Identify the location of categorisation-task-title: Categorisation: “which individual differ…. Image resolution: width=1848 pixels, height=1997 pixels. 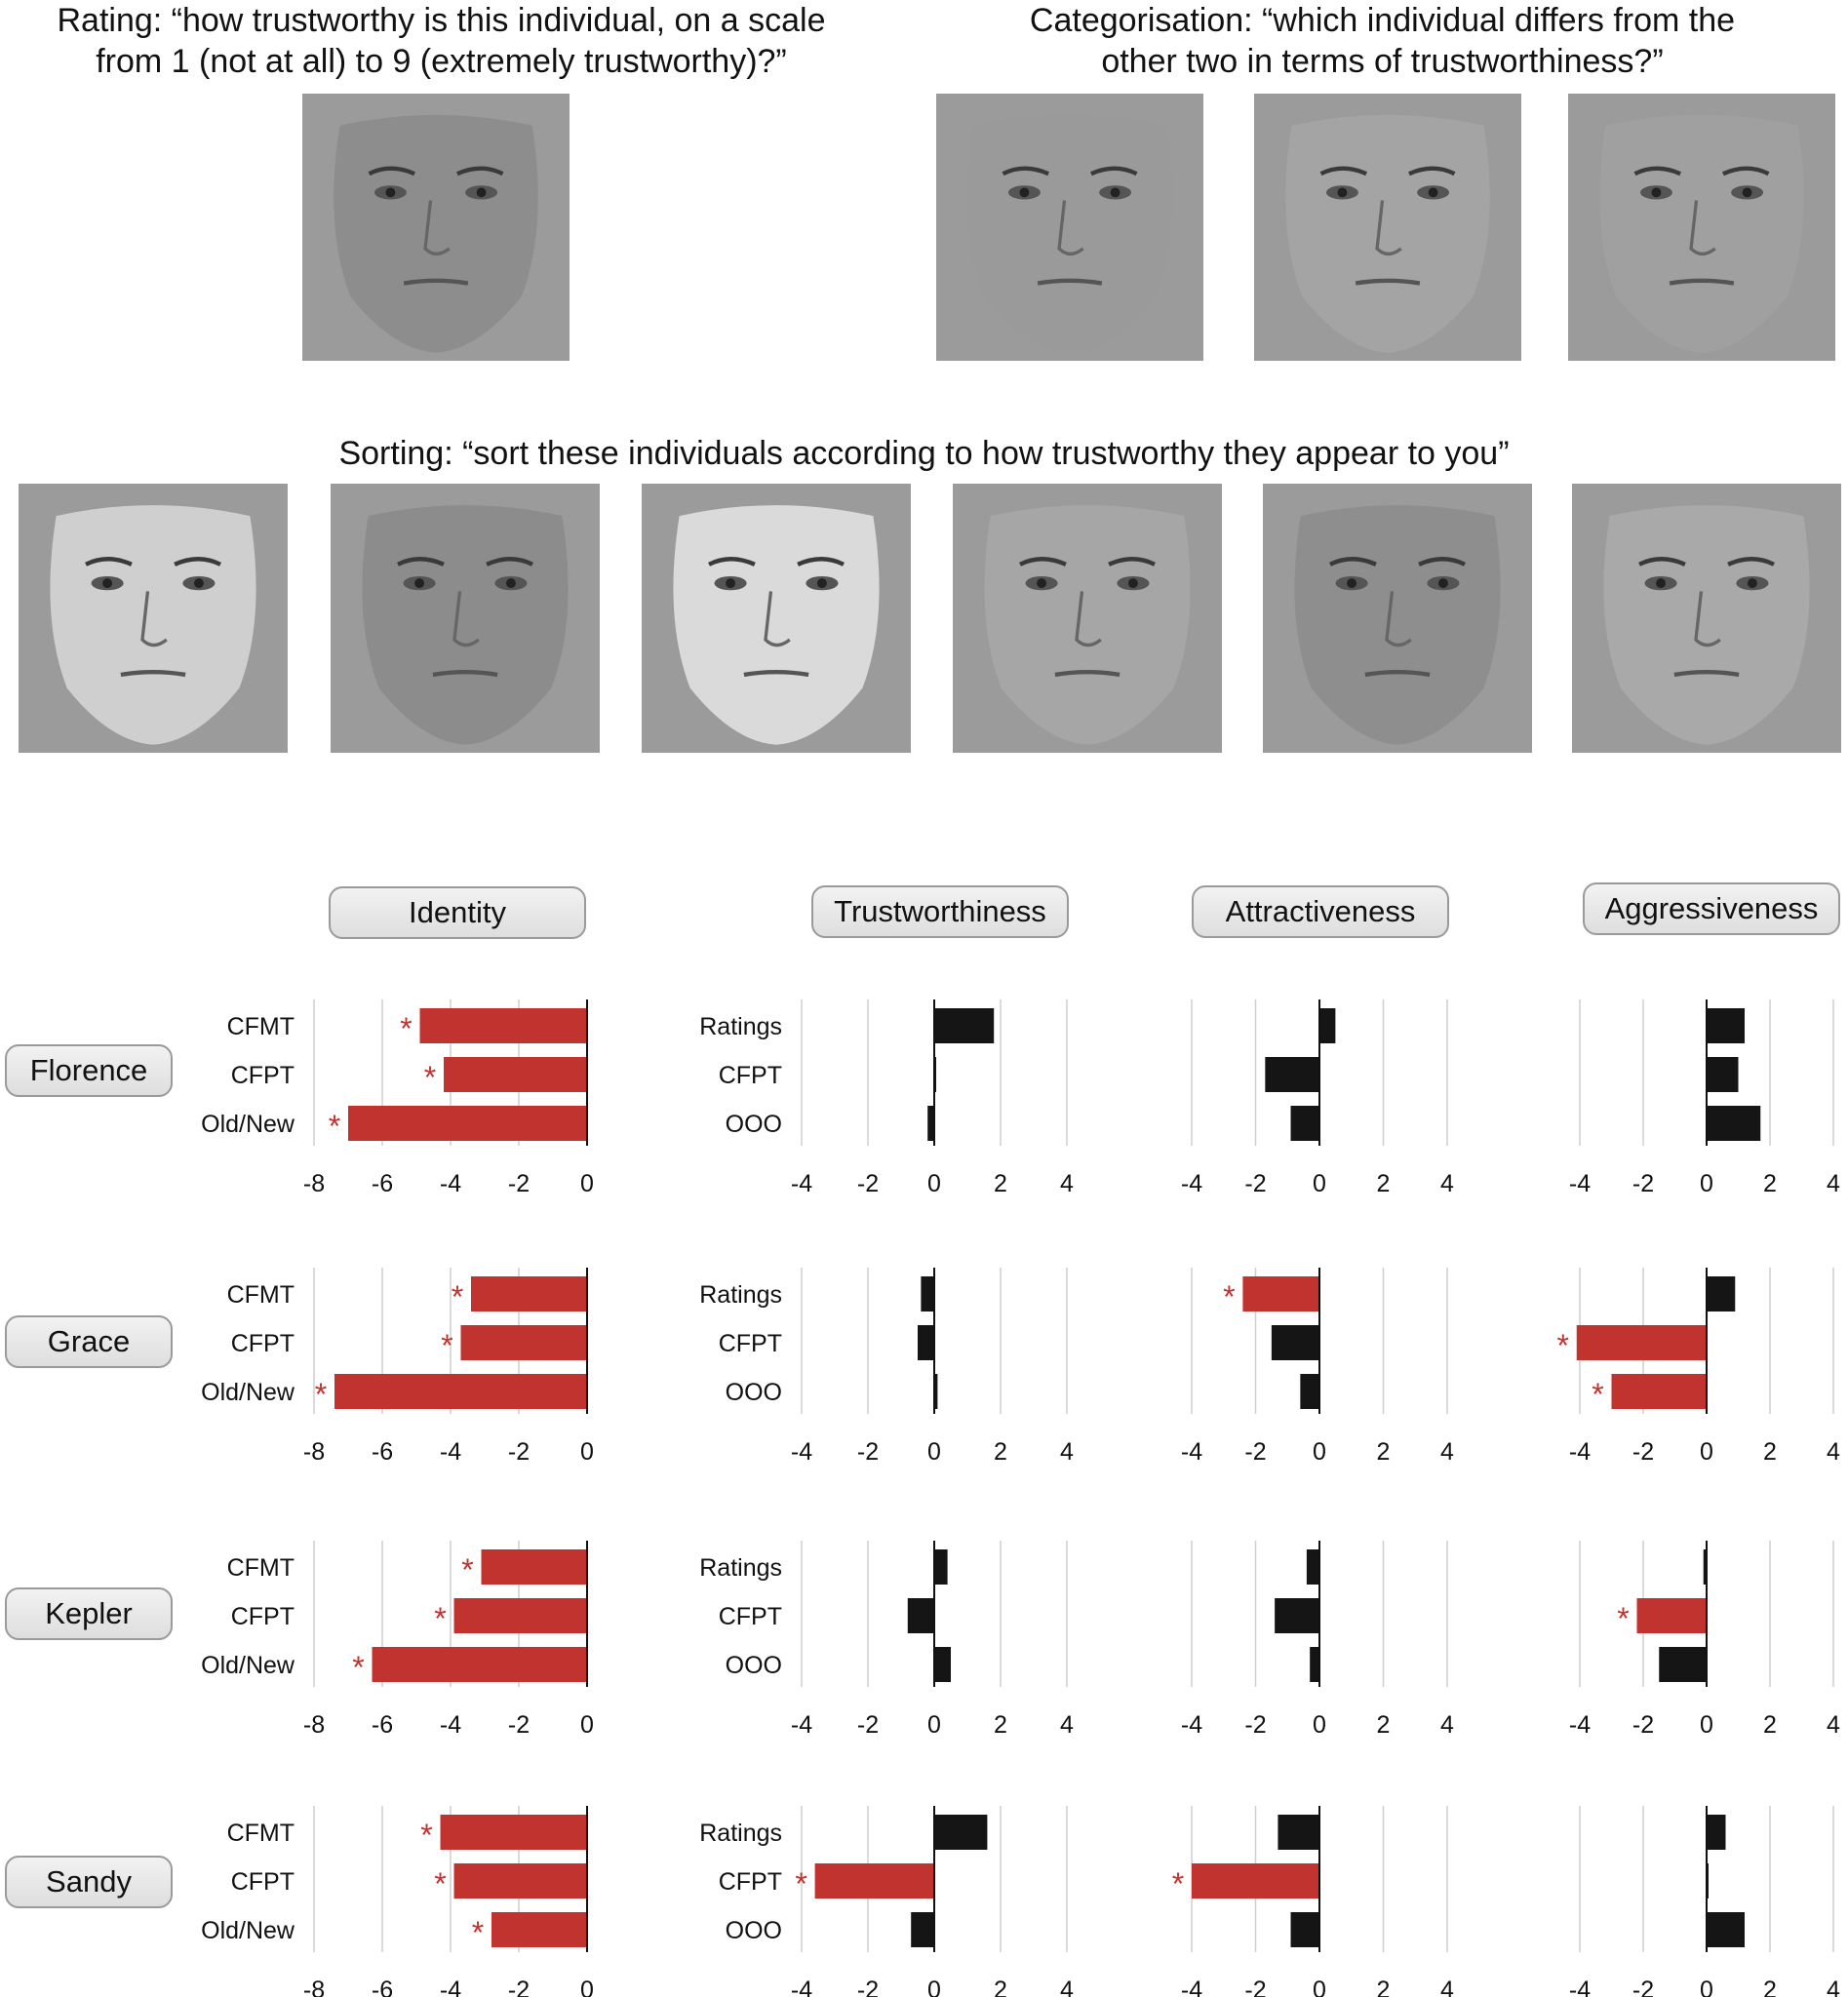
(1382, 41).